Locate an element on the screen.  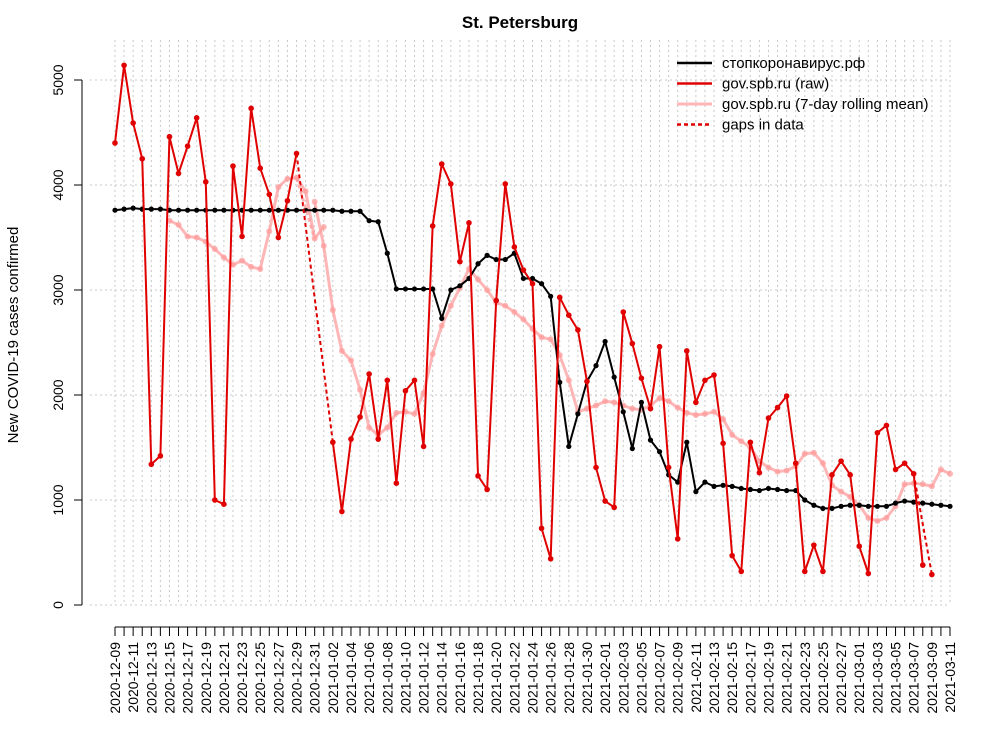
legend-label: gov.spb.ru (7-day rolling mean) is located at coordinates (825, 104).